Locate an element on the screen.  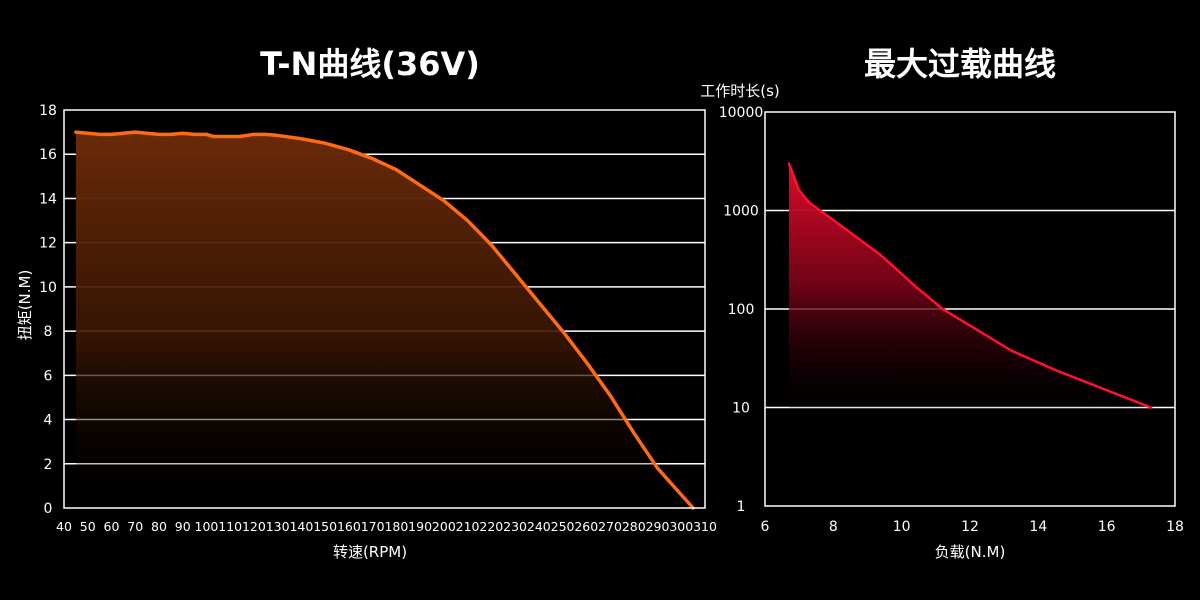
x-tick-label: 160 is located at coordinates (349, 526).